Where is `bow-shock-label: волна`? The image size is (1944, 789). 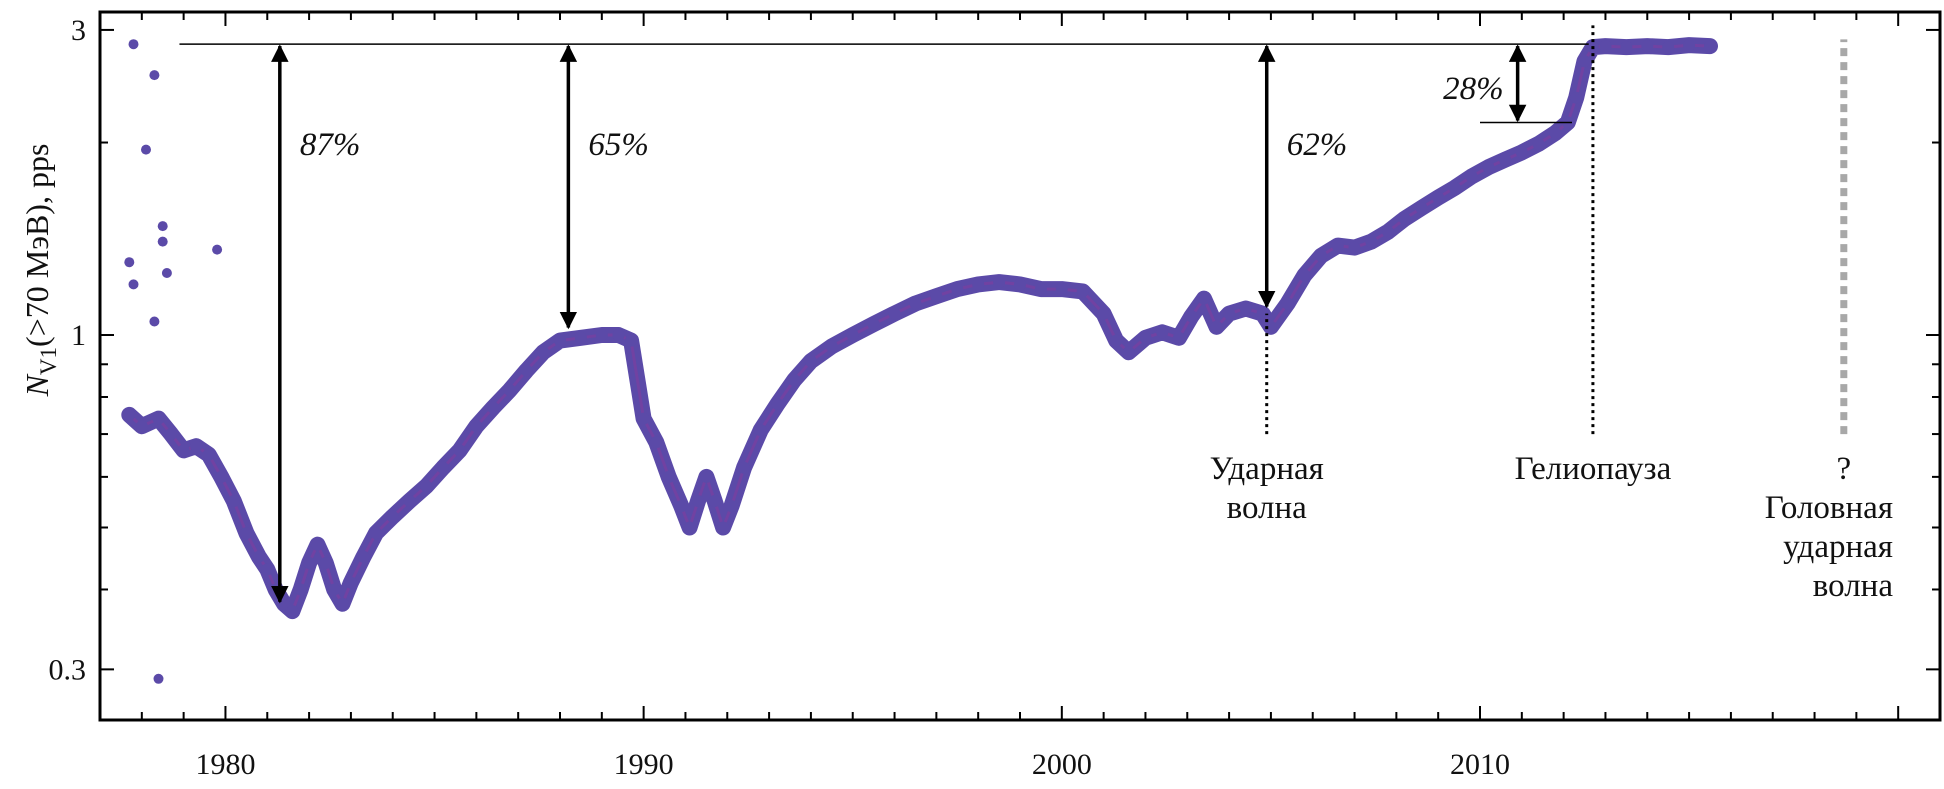
bow-shock-label: волна is located at coordinates (1853, 586).